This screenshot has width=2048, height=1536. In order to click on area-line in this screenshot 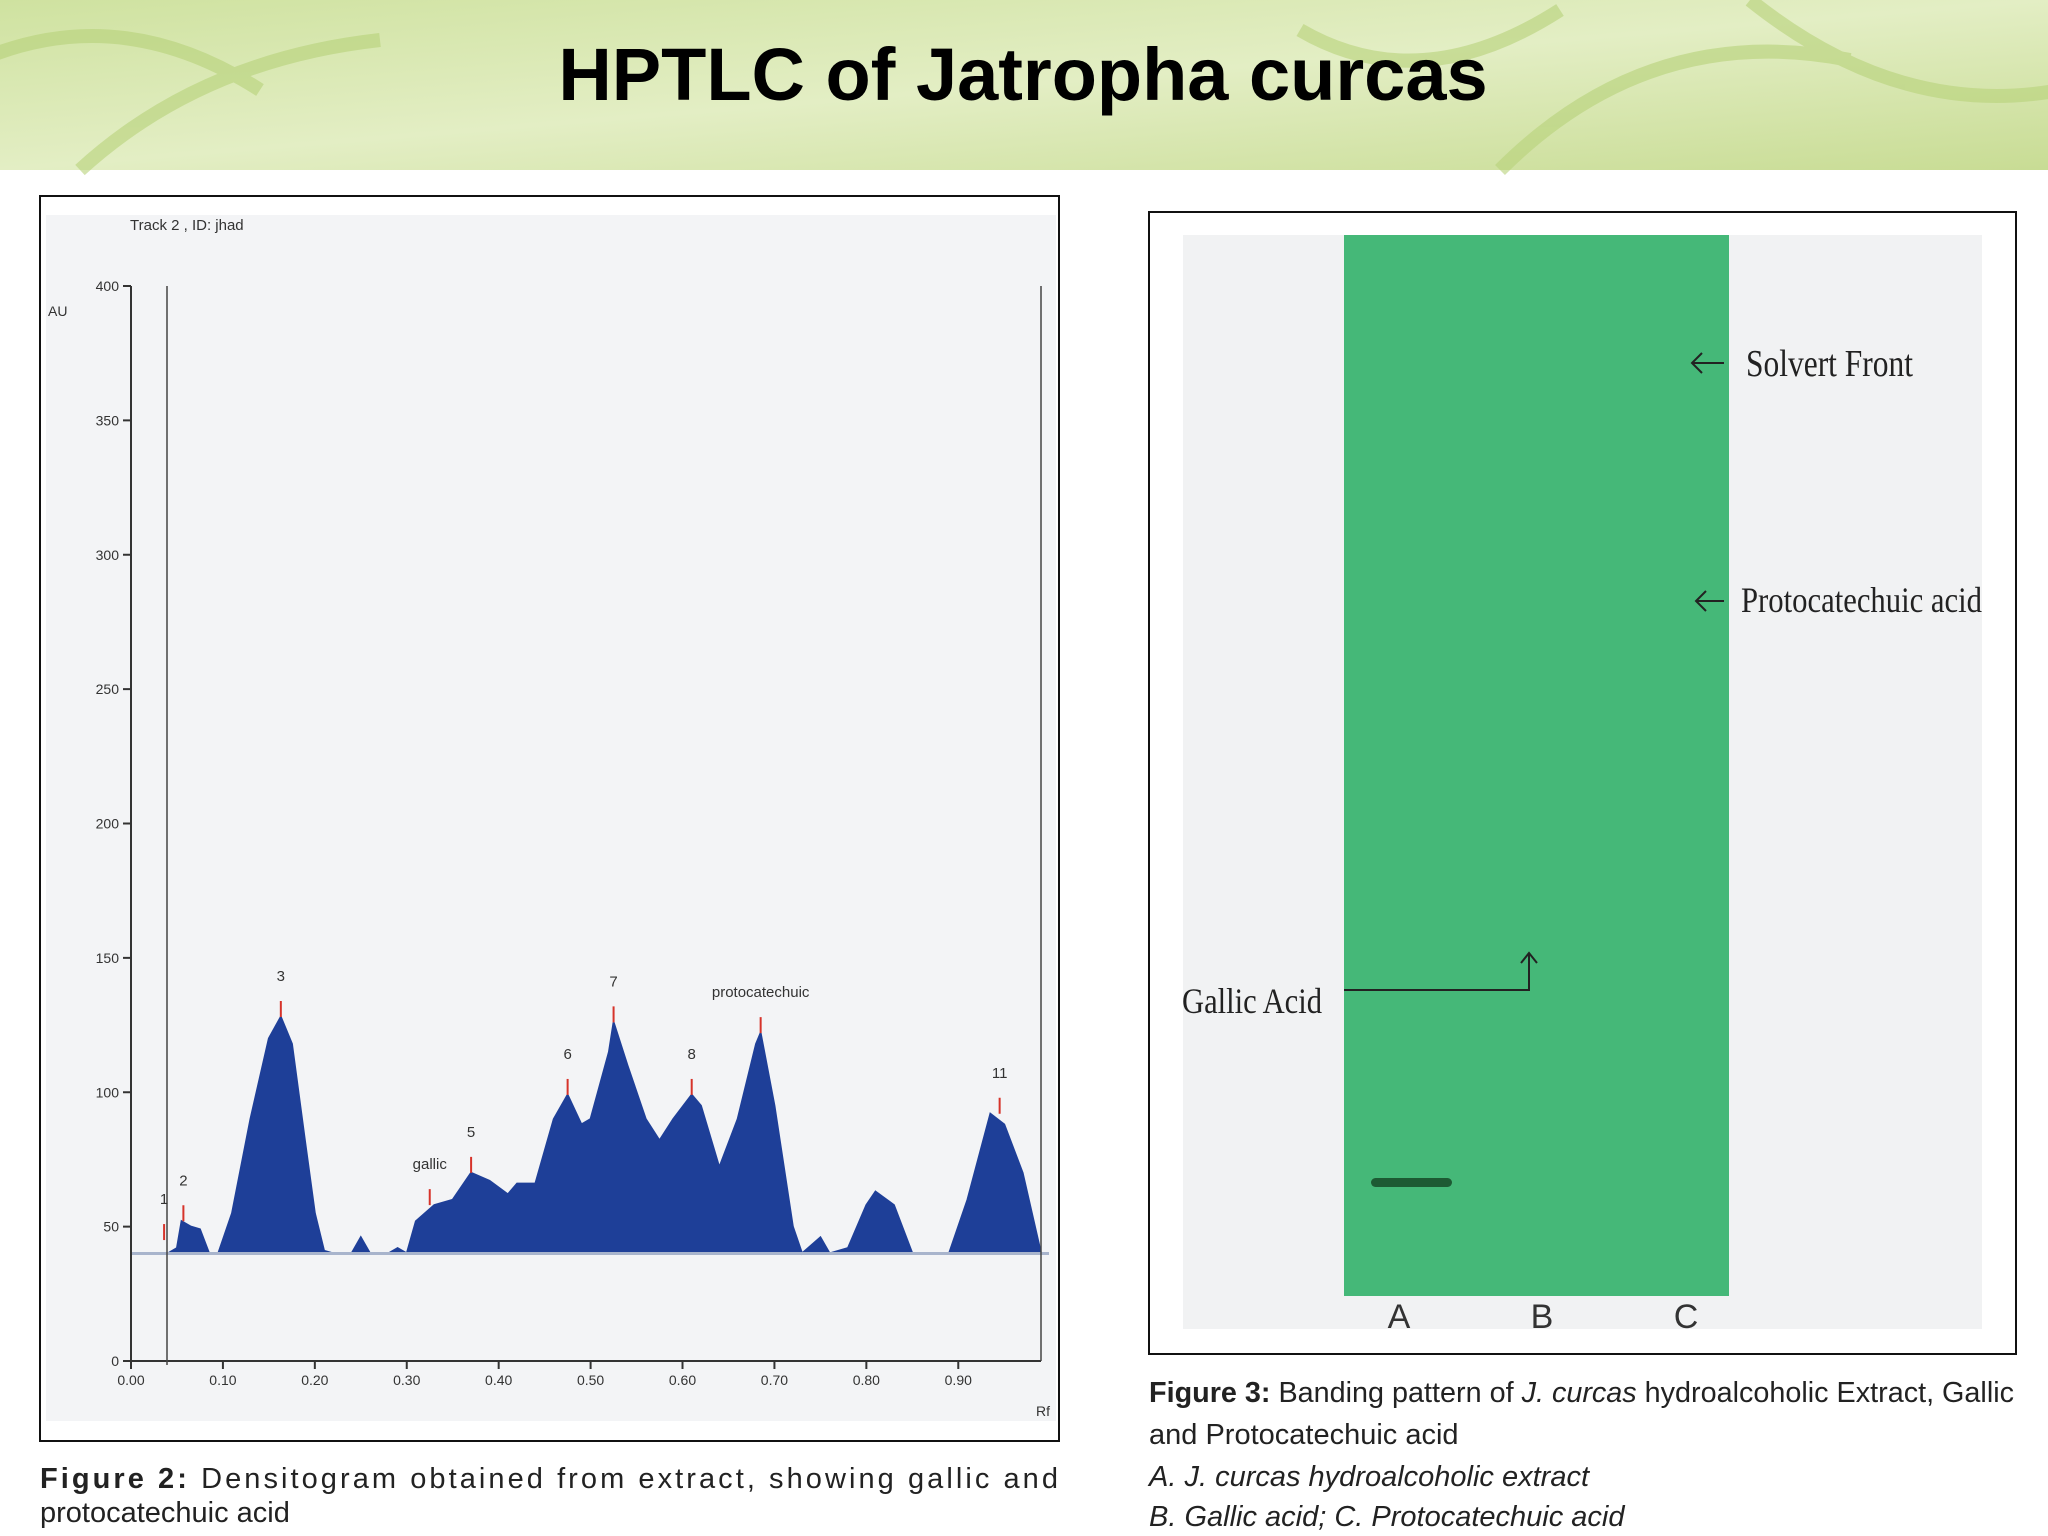, I will do `click(586, 1135)`.